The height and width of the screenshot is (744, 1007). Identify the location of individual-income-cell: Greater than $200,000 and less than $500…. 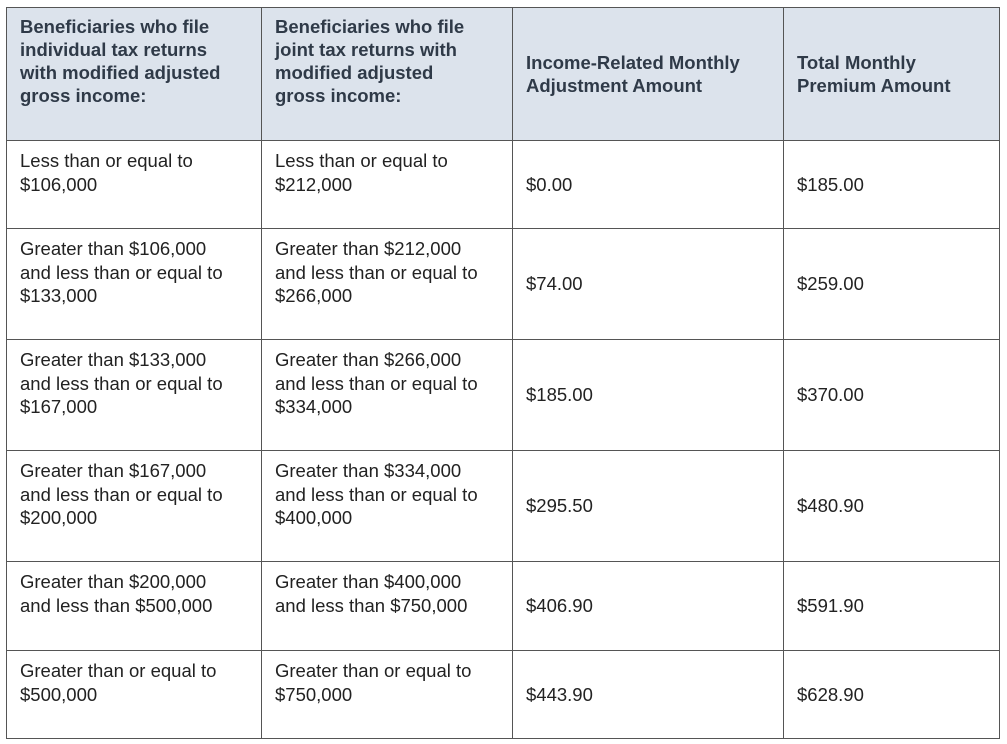
(134, 606).